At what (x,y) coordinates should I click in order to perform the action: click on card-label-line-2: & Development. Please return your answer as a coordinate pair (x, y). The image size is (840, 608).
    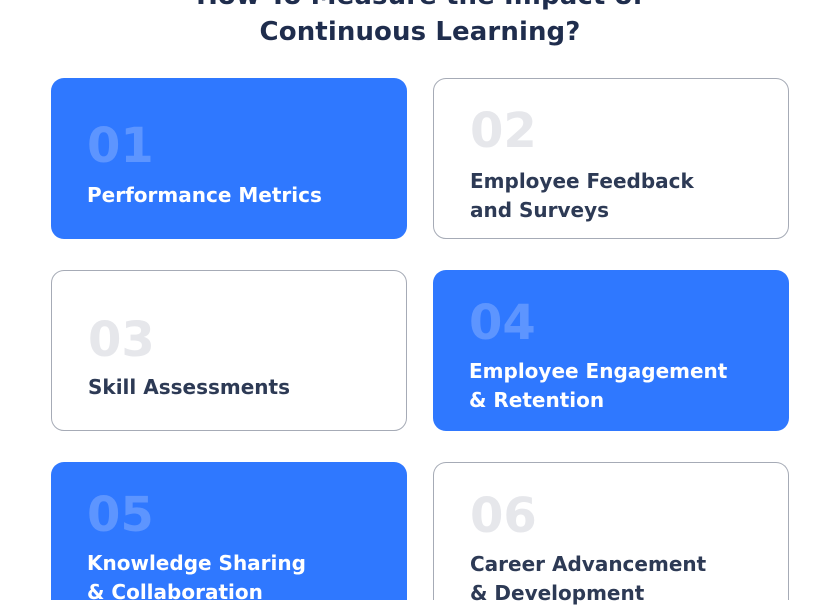
    Looking at the image, I should click on (557, 593).